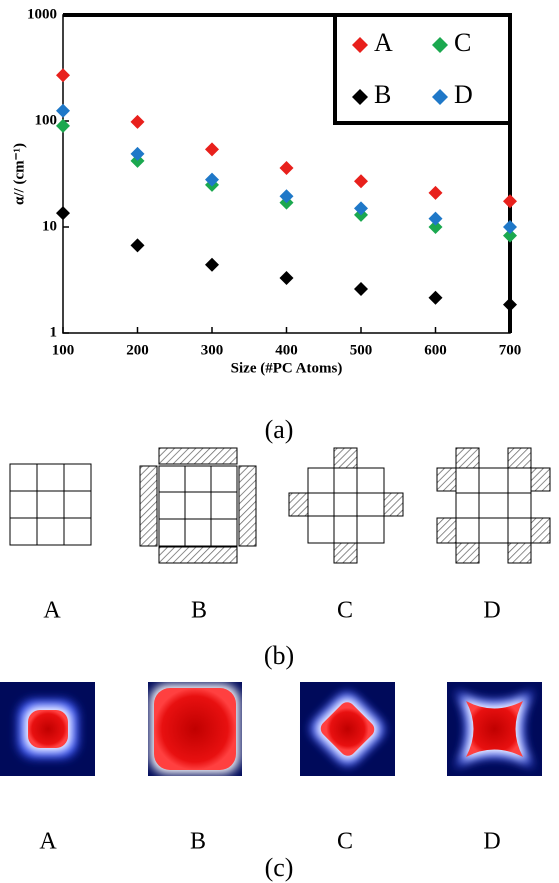 This screenshot has height=883, width=559. I want to click on diagram-c, so click(346, 505).